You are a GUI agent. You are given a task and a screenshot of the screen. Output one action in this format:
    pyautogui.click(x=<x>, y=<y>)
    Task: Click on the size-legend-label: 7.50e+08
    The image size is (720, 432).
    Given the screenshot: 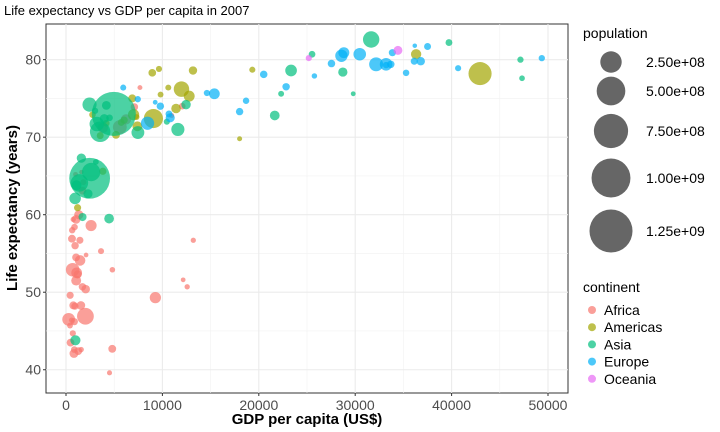 What is the action you would take?
    pyautogui.click(x=675, y=131)
    